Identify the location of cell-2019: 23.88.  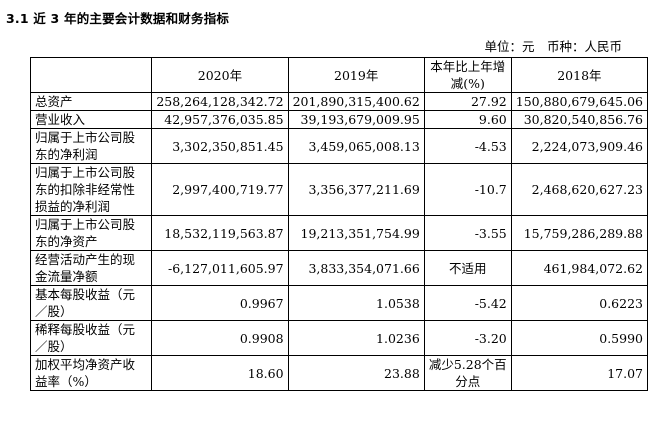
(356, 373).